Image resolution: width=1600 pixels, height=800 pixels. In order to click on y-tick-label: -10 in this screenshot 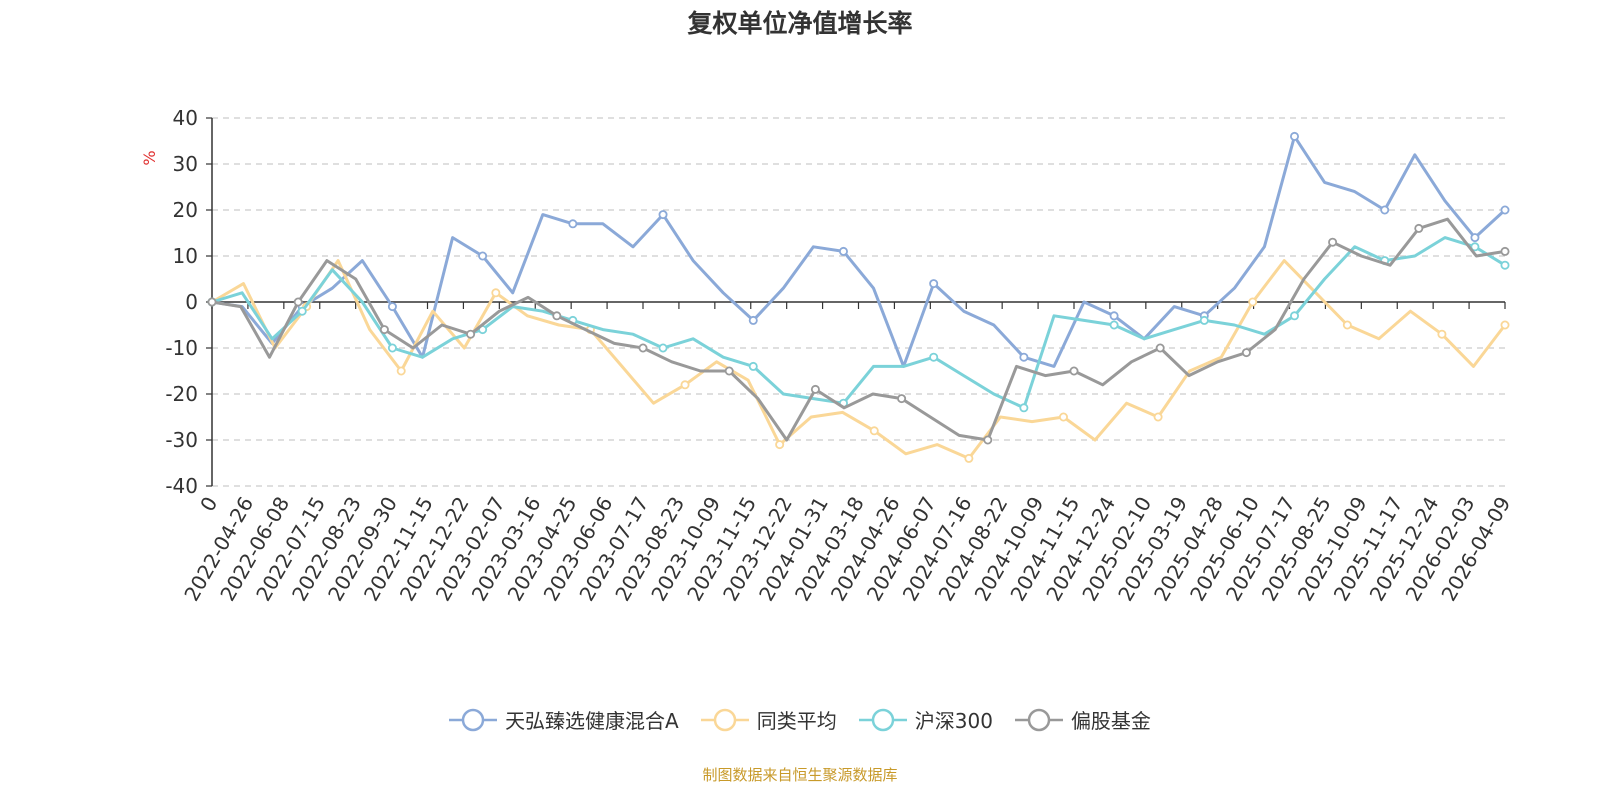, I will do `click(181, 348)`.